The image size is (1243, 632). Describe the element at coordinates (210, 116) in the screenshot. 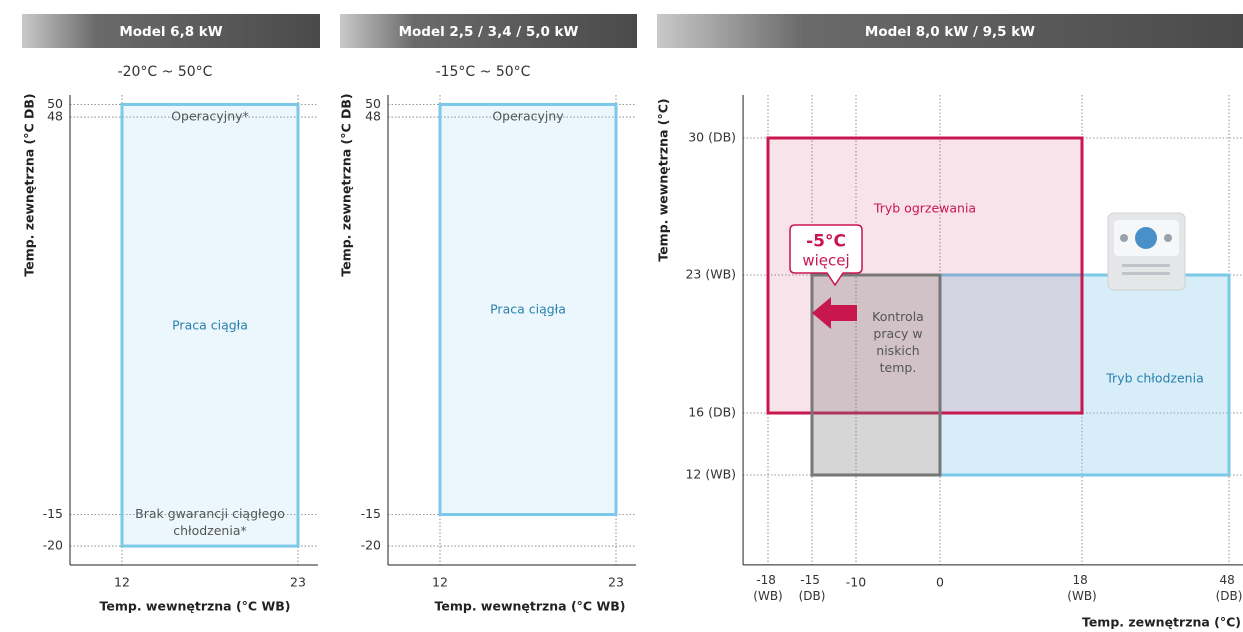

I see `annotation: Operacyjny*` at that location.